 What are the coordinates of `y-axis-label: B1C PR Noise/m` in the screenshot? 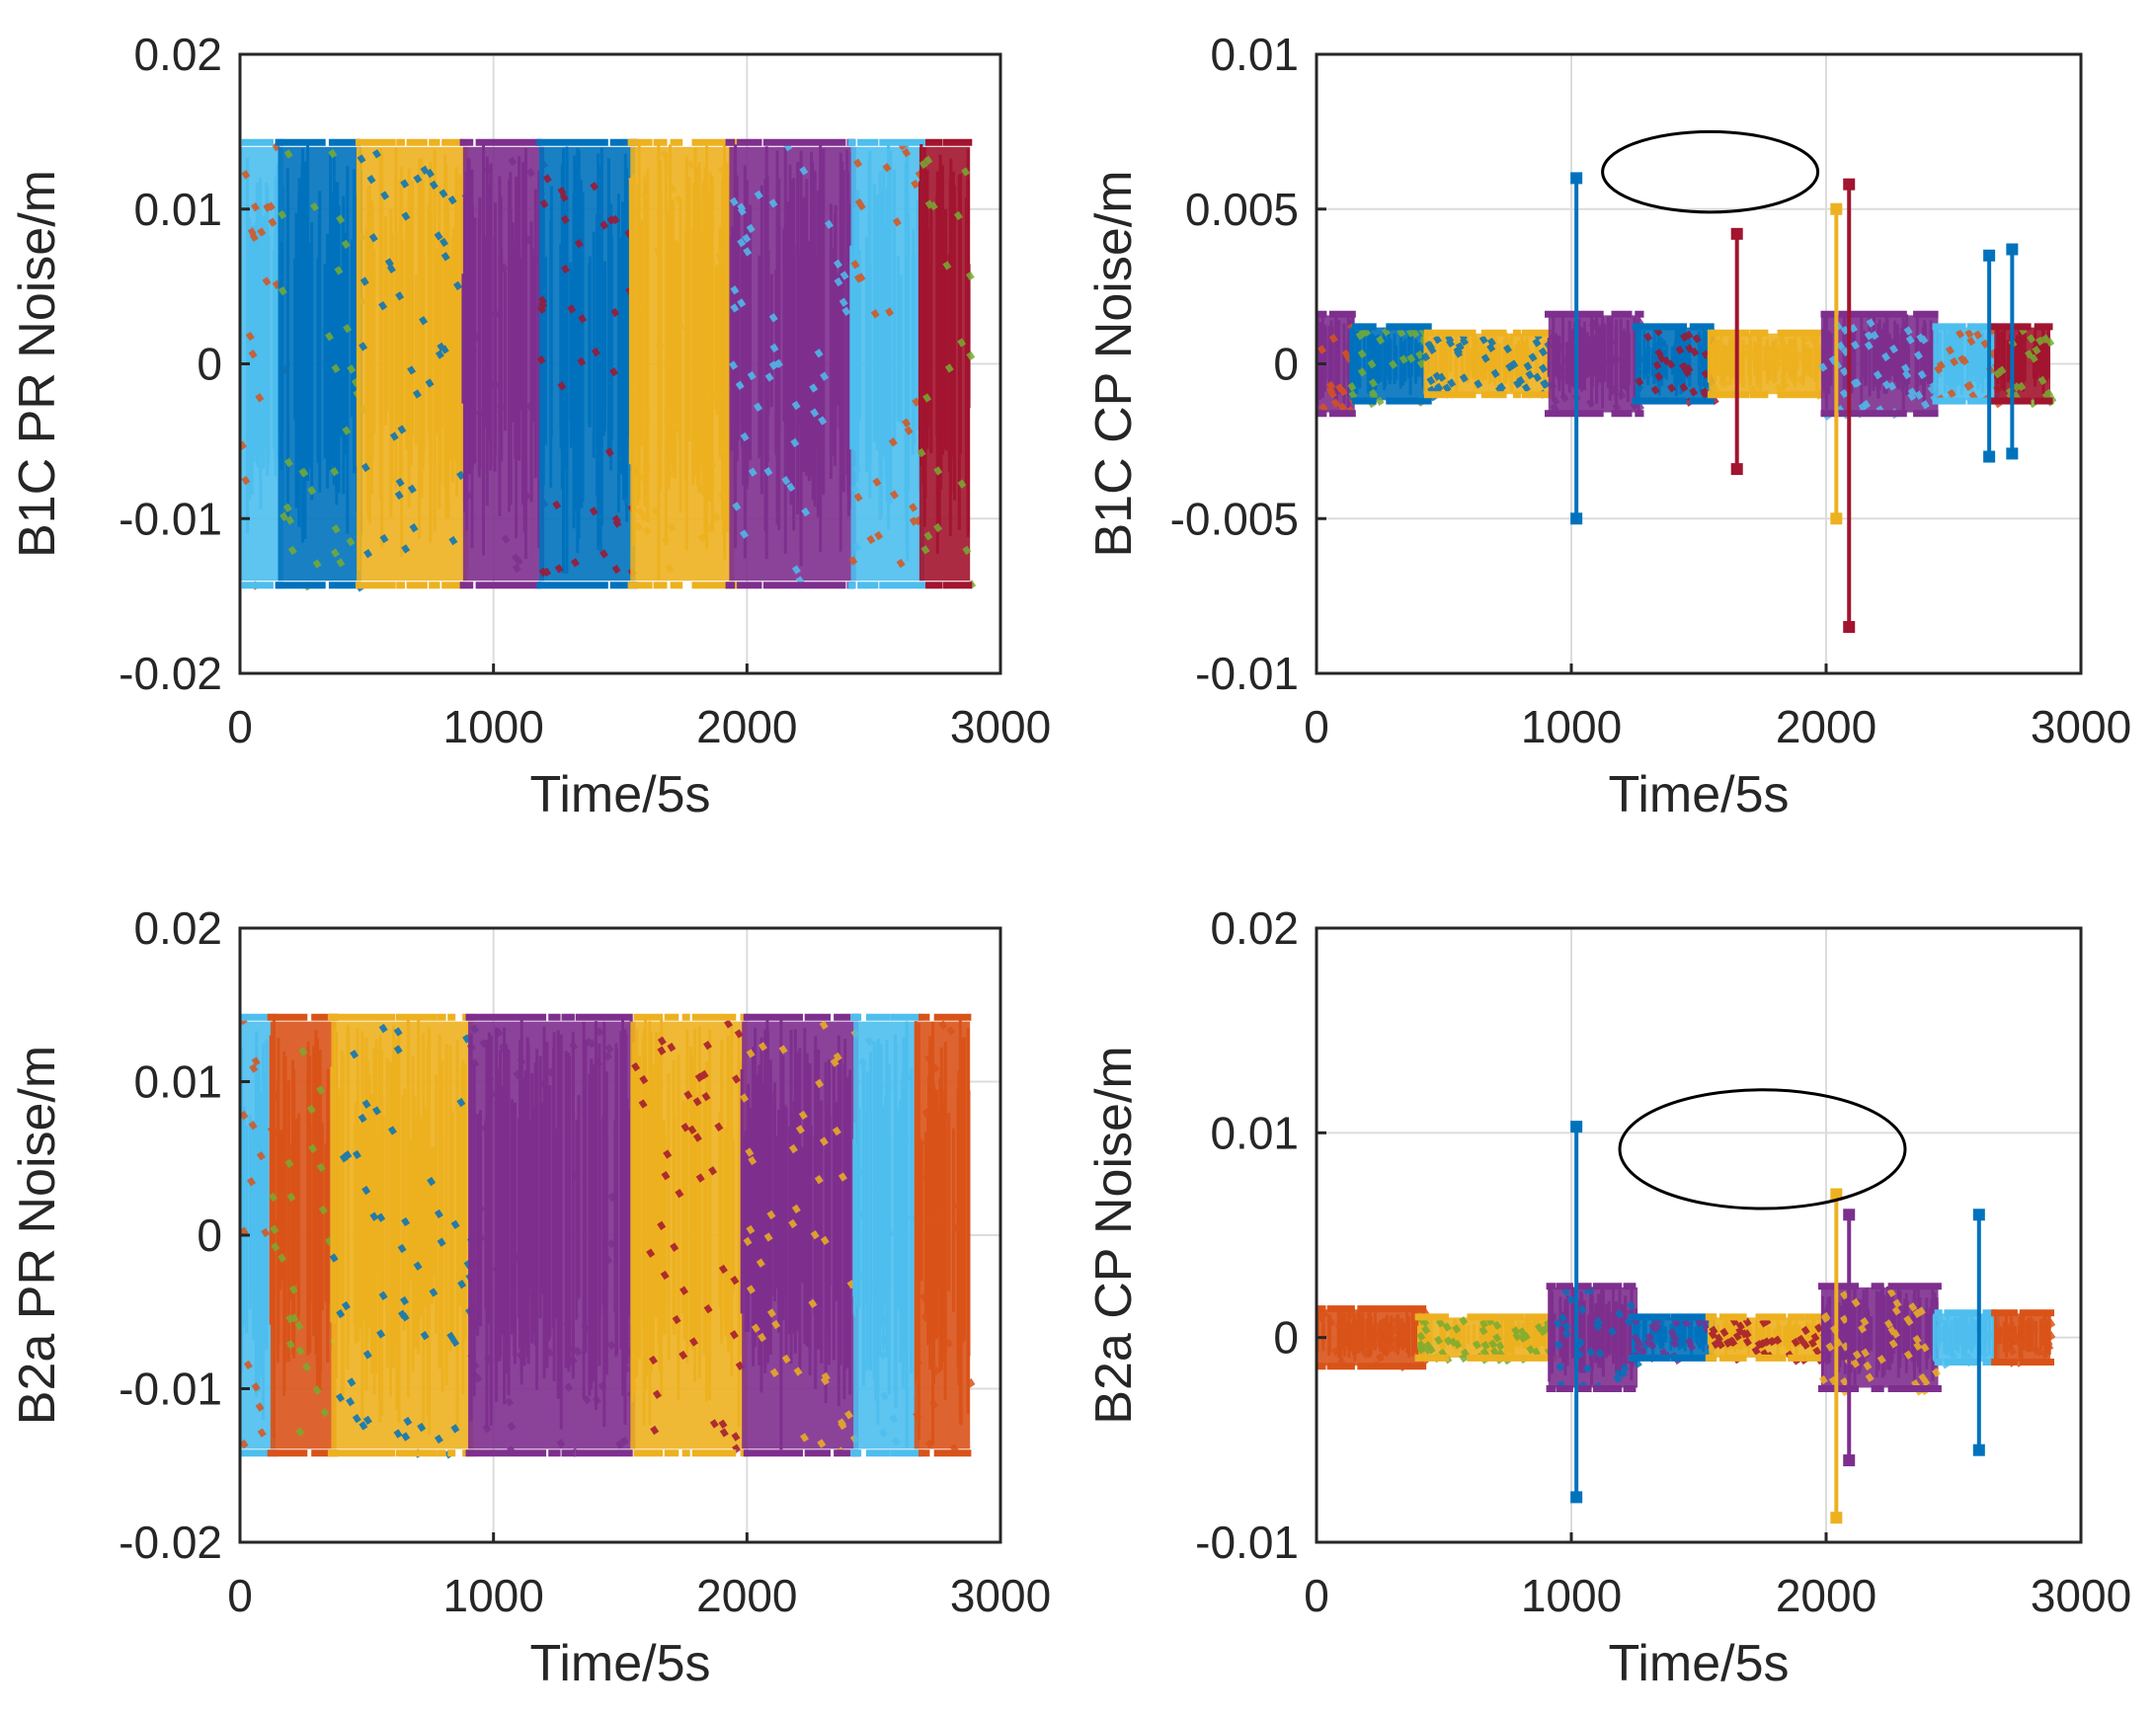 It's located at (37, 364).